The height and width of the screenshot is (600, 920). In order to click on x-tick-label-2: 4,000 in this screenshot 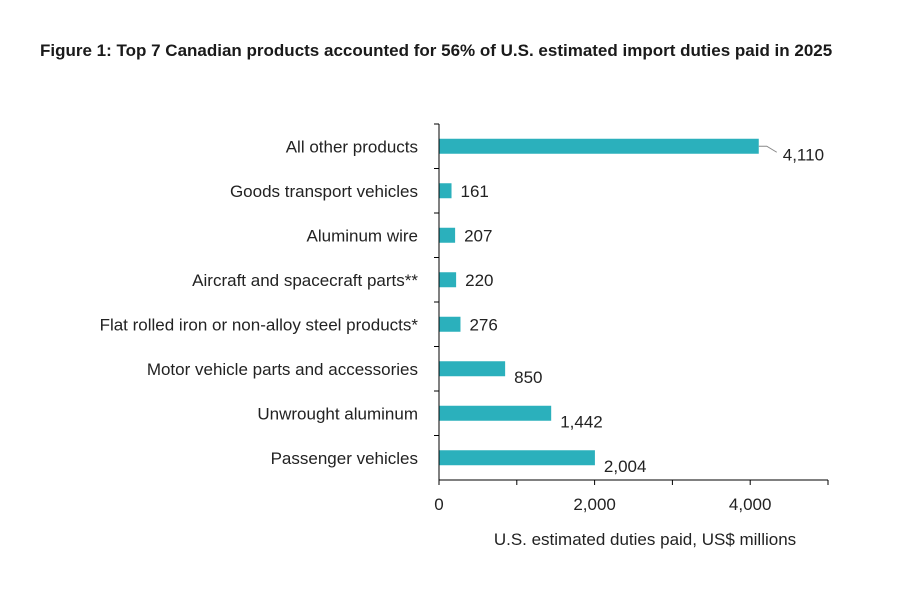, I will do `click(750, 504)`.